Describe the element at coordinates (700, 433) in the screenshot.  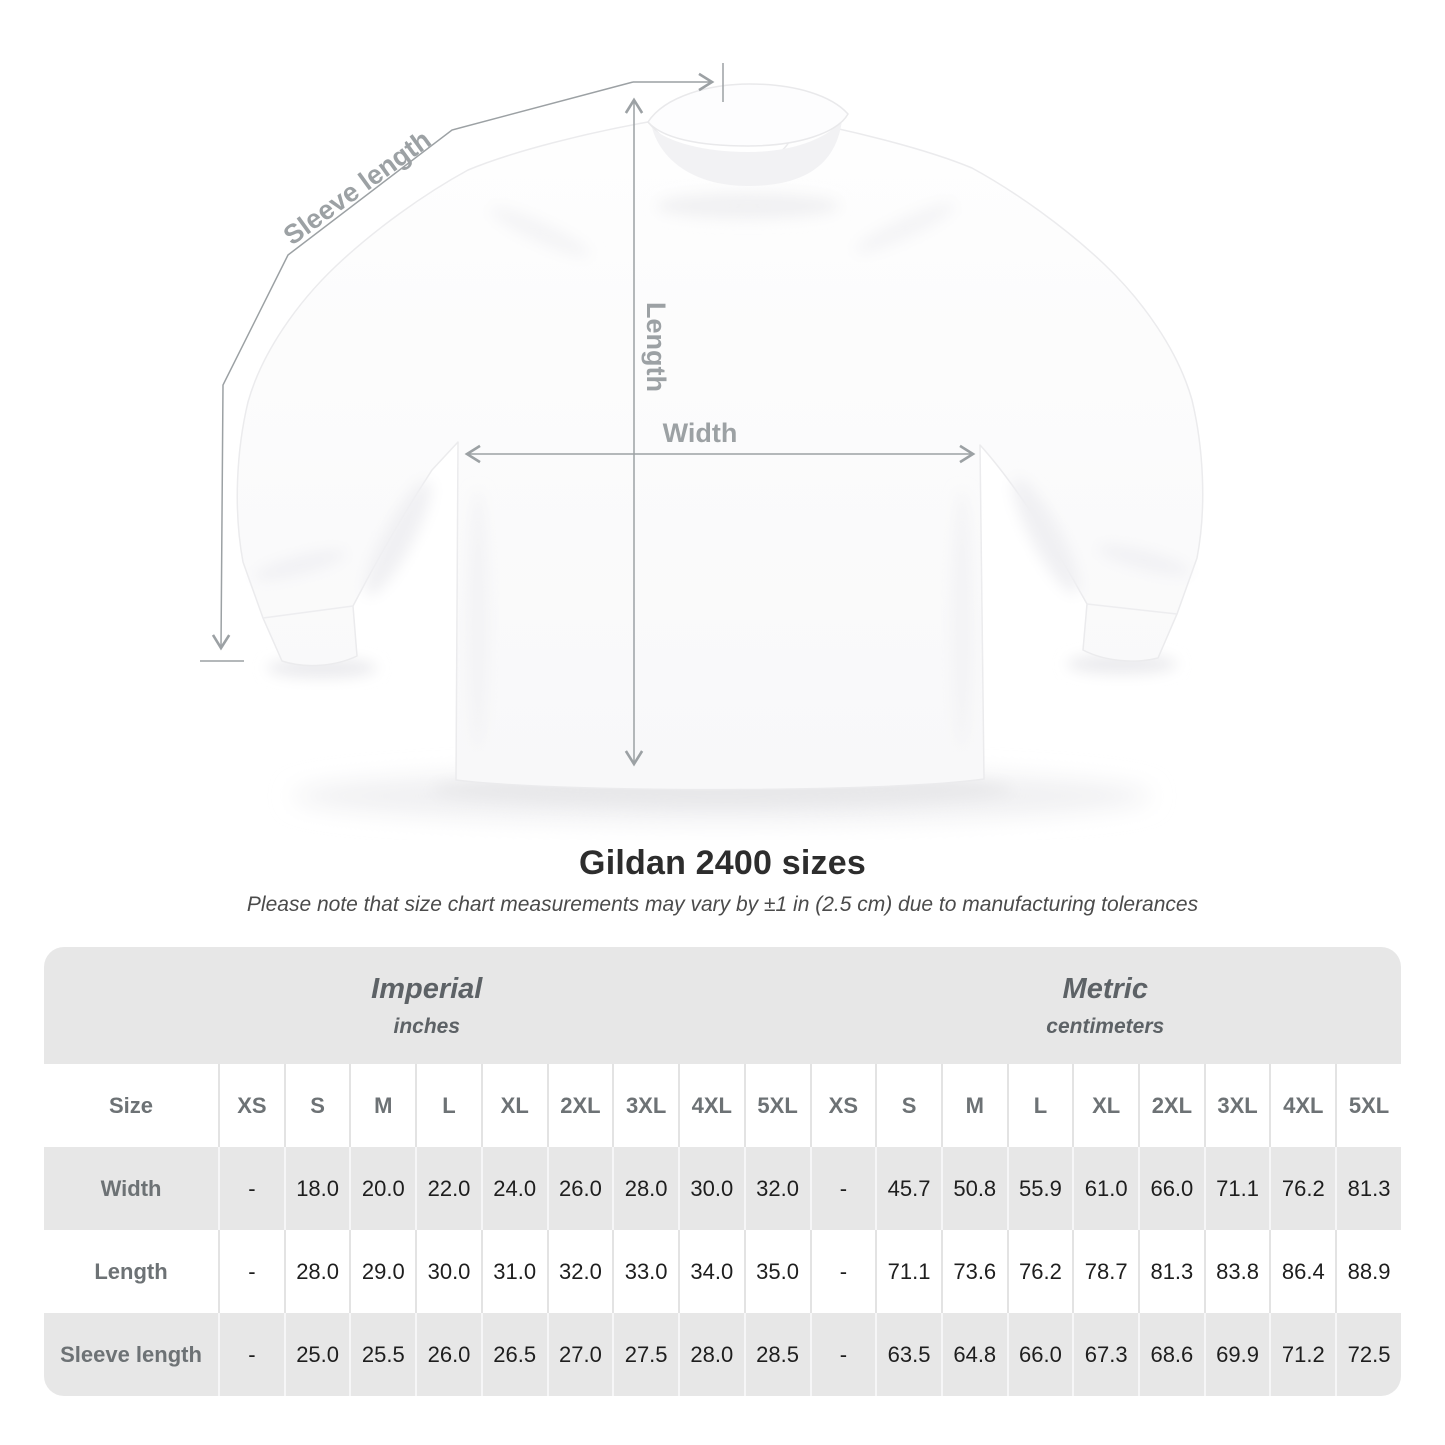
I see `width-label: Width` at that location.